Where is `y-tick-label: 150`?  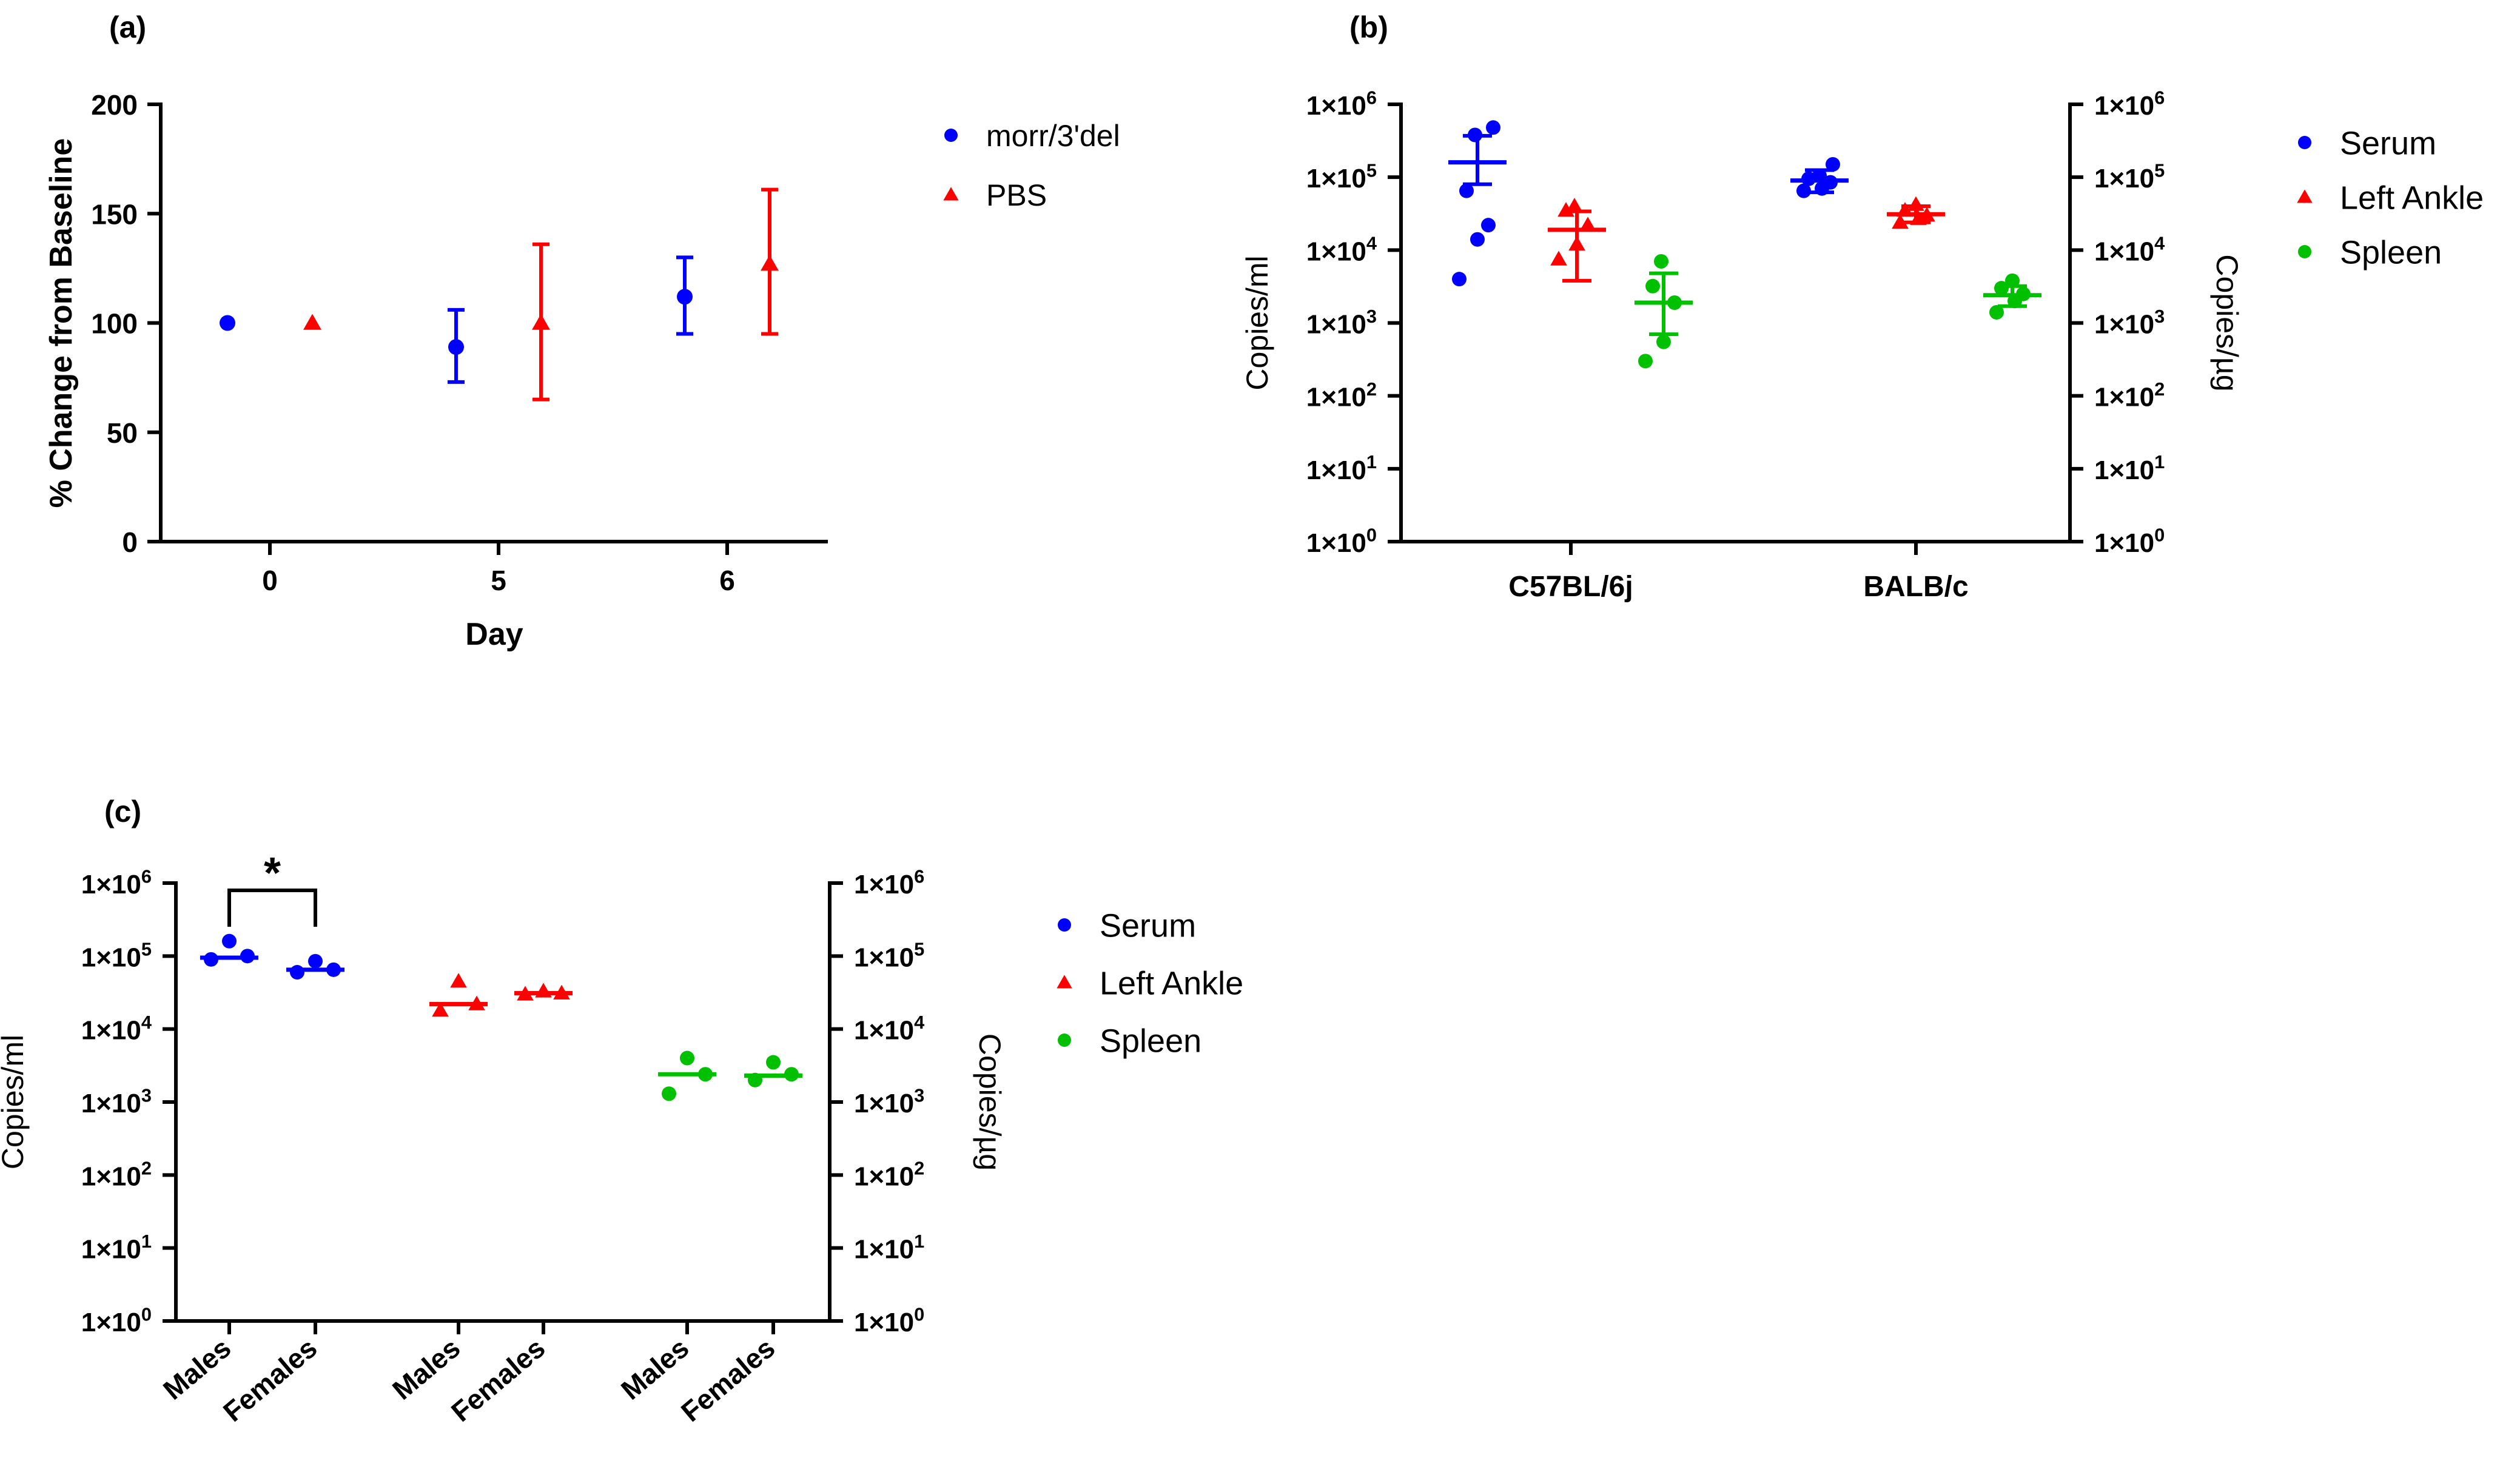 y-tick-label: 150 is located at coordinates (114, 214).